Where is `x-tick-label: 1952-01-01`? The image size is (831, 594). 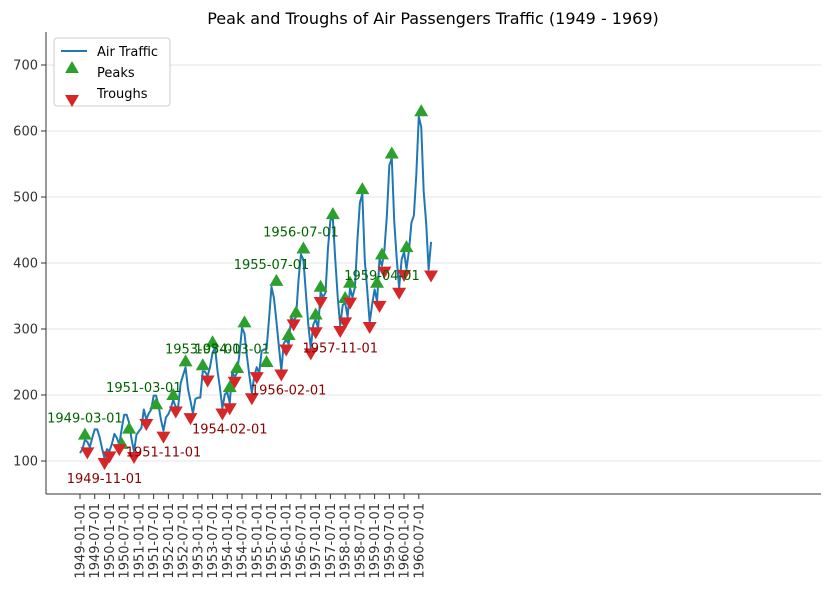 x-tick-label: 1952-01-01 is located at coordinates (169, 541).